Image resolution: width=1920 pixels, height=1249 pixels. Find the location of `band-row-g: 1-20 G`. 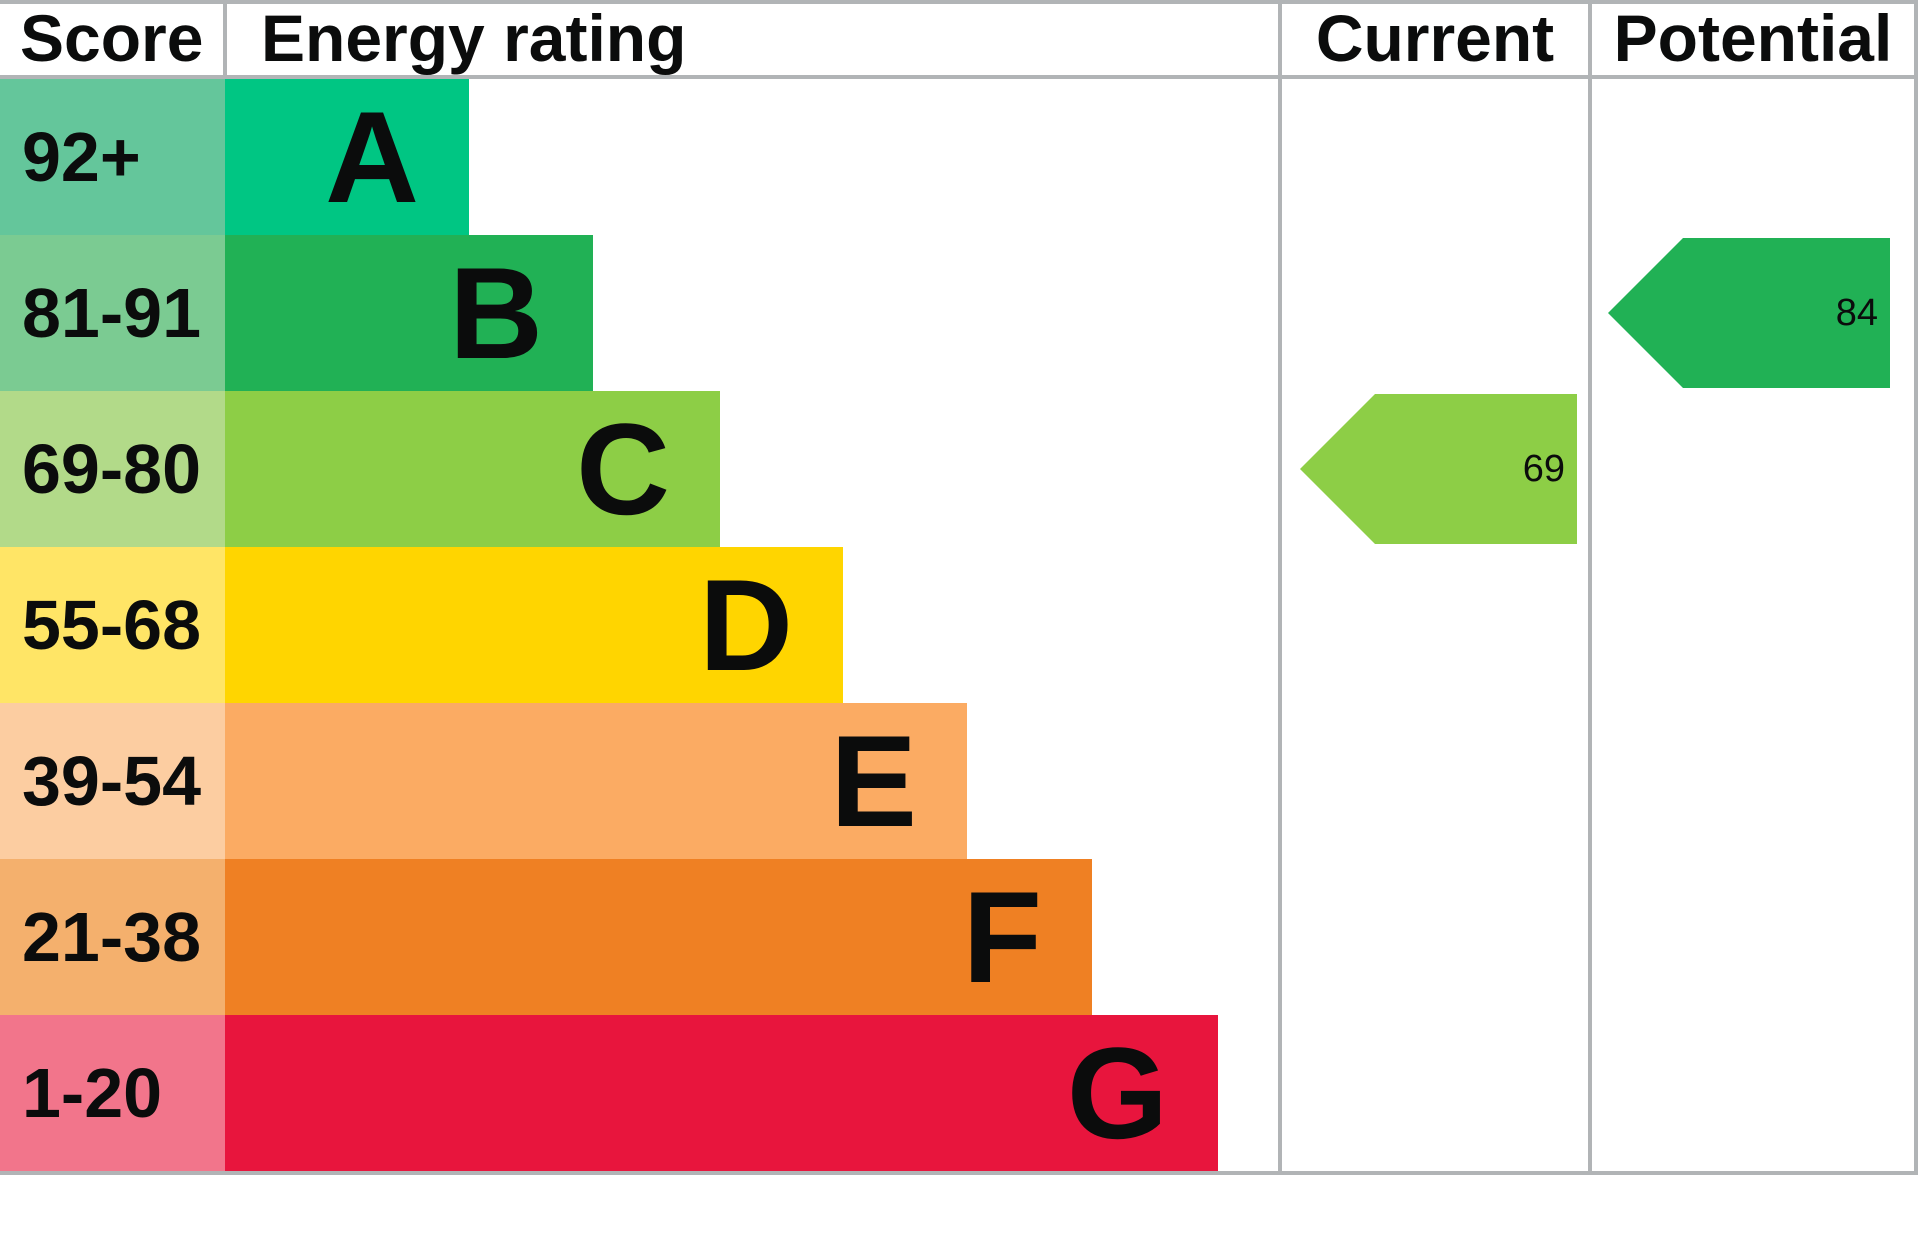

band-row-g: 1-20 G is located at coordinates (639, 1093).